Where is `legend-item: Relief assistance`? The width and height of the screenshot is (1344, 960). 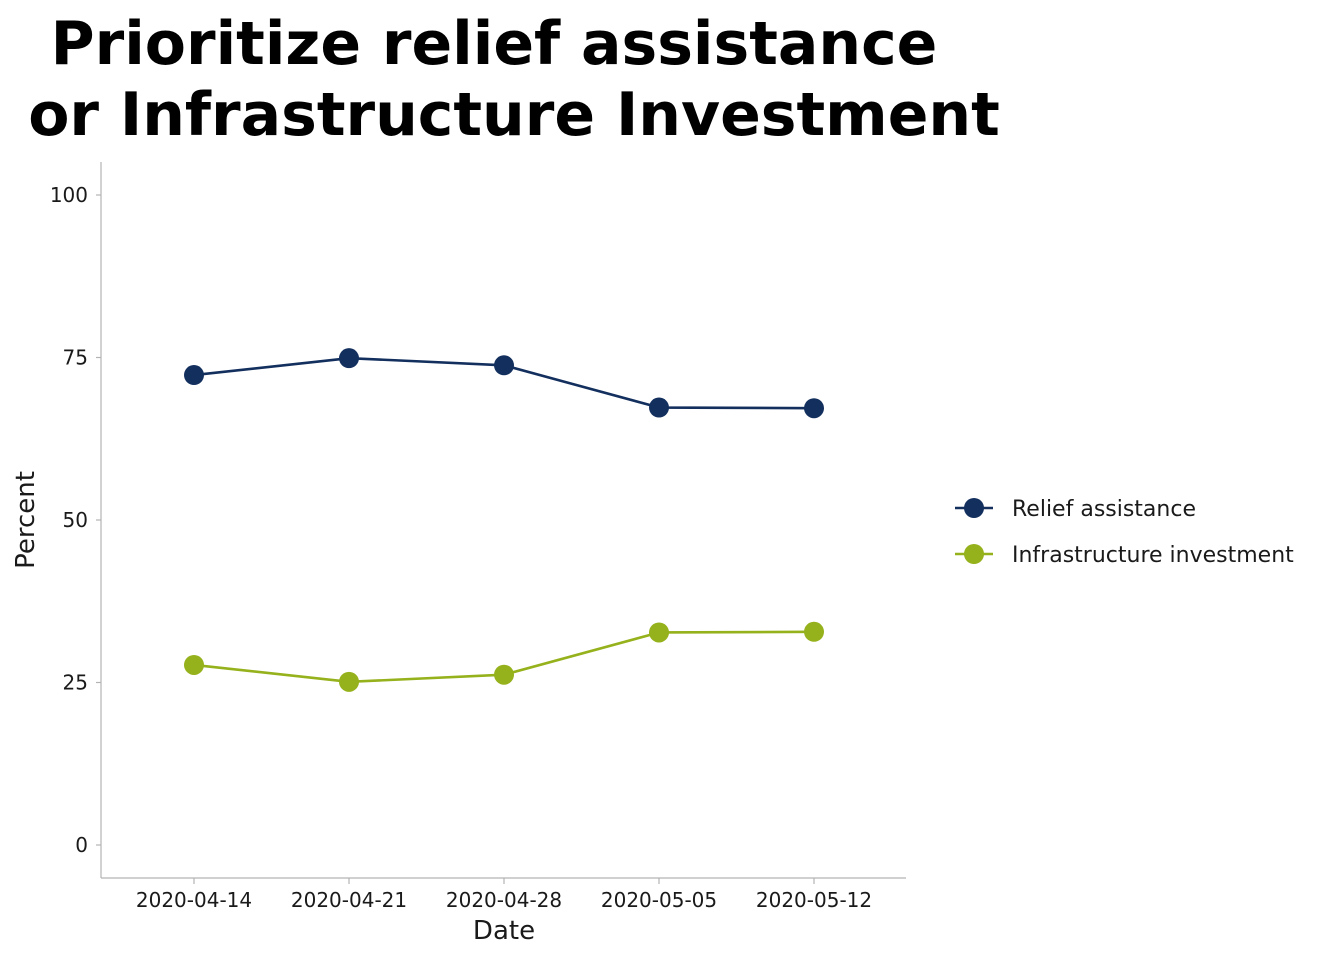 legend-item: Relief assistance is located at coordinates (1075, 509).